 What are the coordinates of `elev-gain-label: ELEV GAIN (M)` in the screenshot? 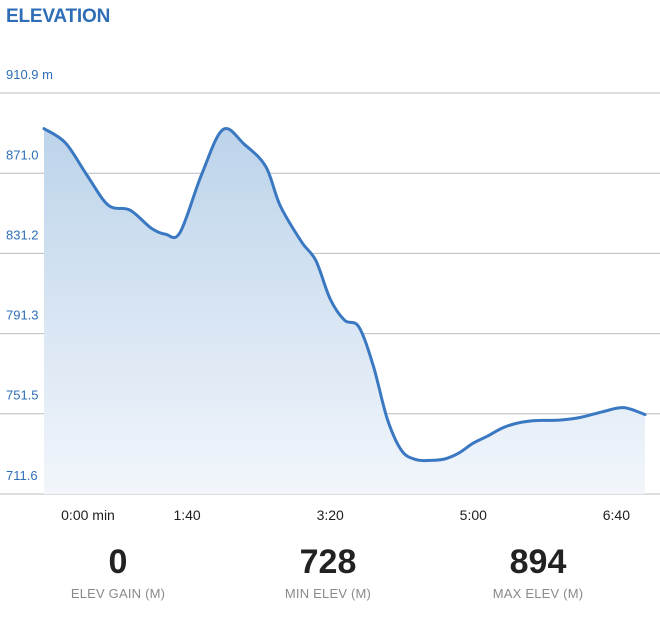 It's located at (118, 593).